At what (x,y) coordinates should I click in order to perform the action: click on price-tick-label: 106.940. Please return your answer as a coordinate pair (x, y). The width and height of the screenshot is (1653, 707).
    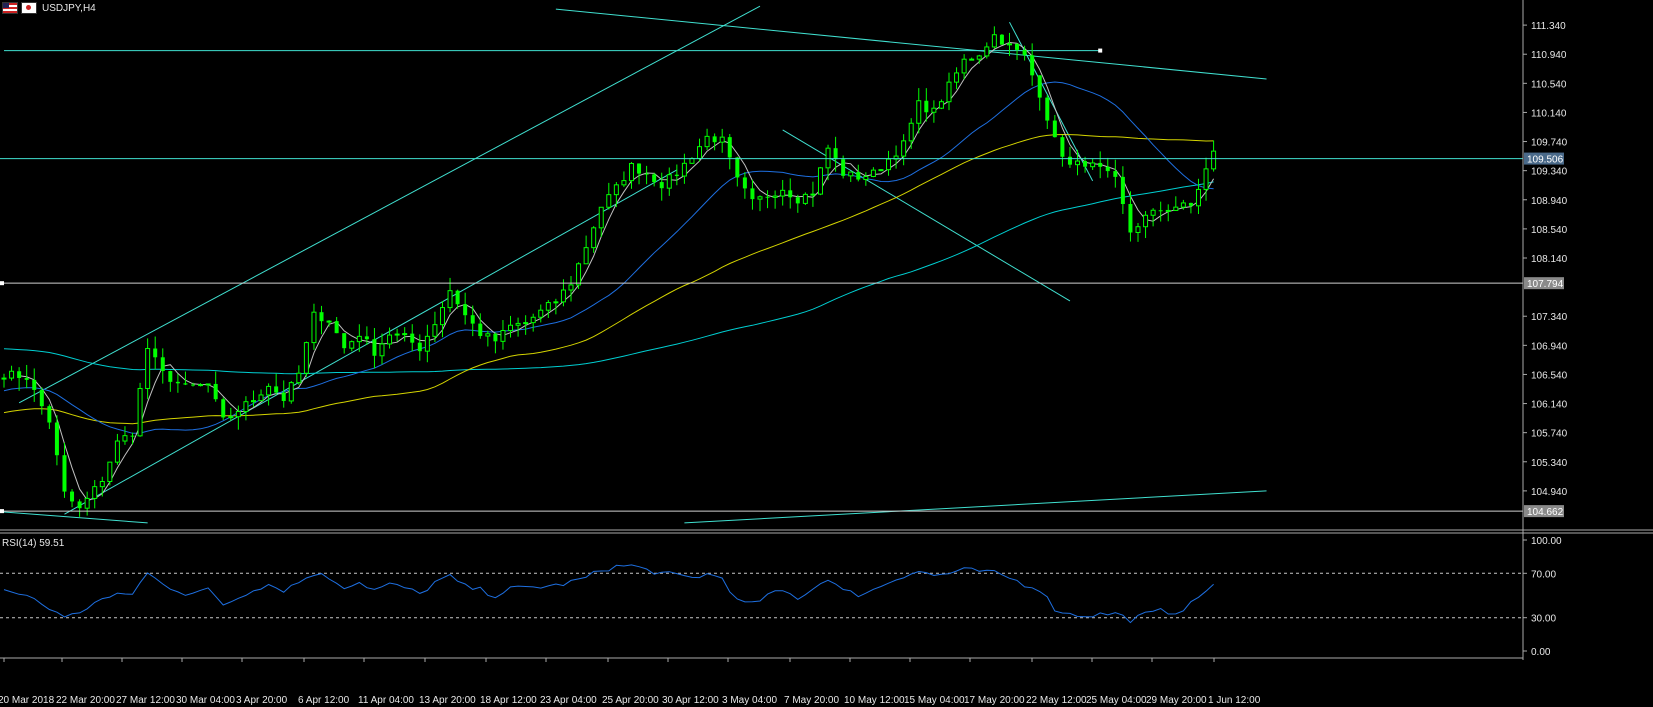
    Looking at the image, I should click on (1549, 346).